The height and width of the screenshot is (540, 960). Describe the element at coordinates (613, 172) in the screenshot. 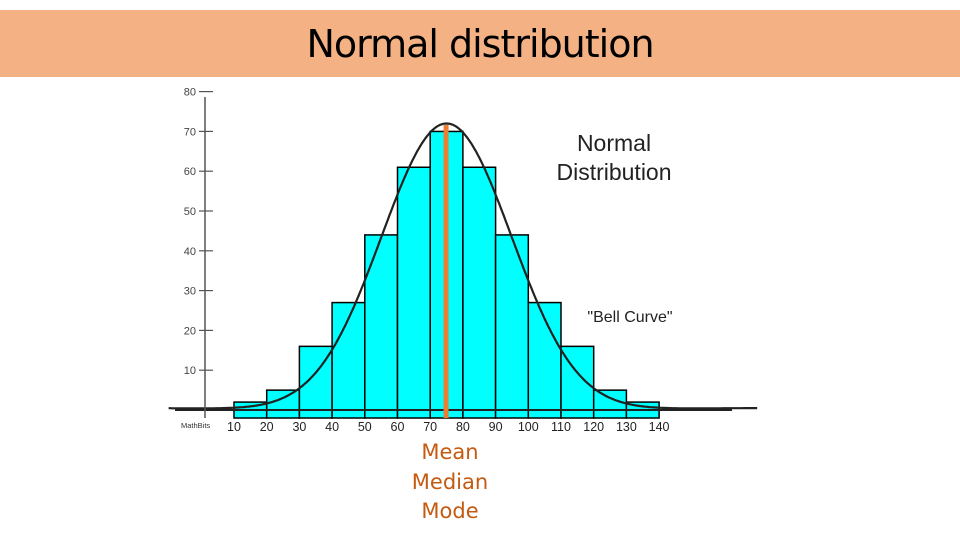

I see `chart-title-line-2: Distribution` at that location.